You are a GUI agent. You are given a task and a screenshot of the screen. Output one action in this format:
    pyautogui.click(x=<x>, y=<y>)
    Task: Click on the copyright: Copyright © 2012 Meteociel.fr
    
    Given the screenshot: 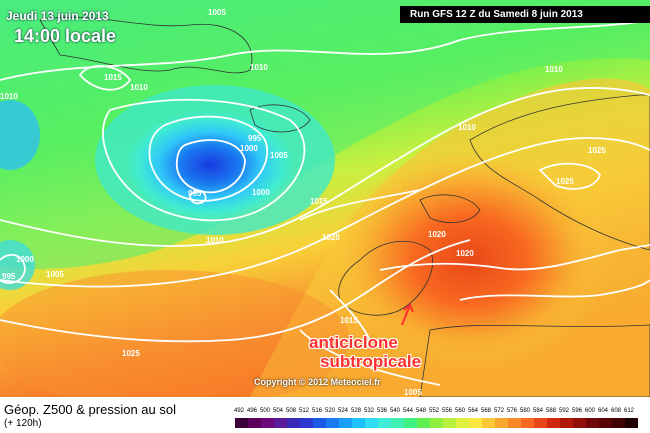 What is the action you would take?
    pyautogui.click(x=317, y=382)
    